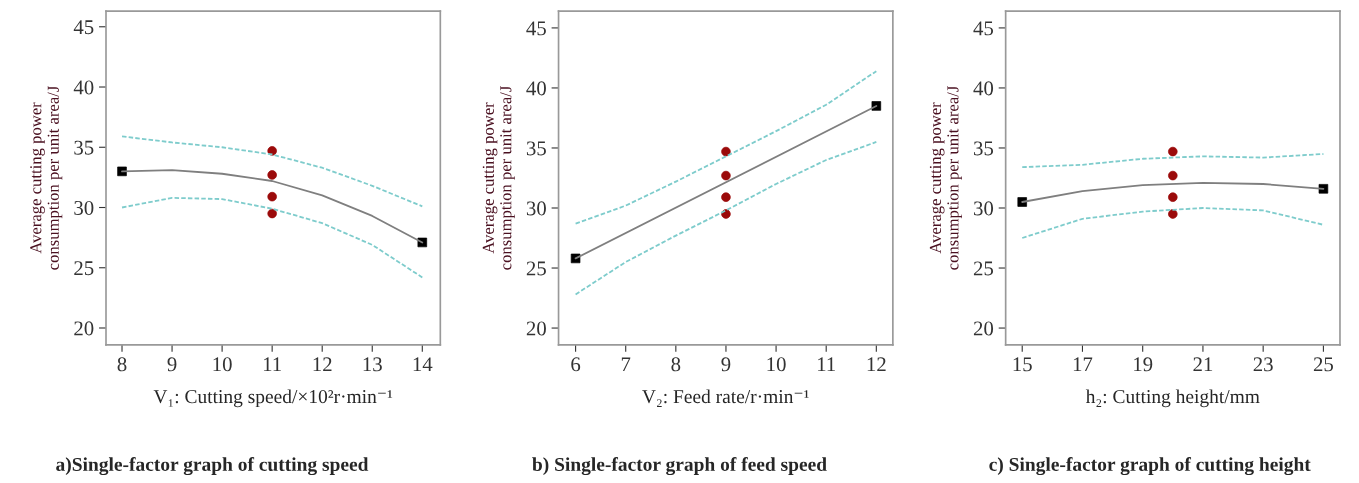 The height and width of the screenshot is (483, 1359). I want to click on x-tick-label: 21, so click(1203, 364).